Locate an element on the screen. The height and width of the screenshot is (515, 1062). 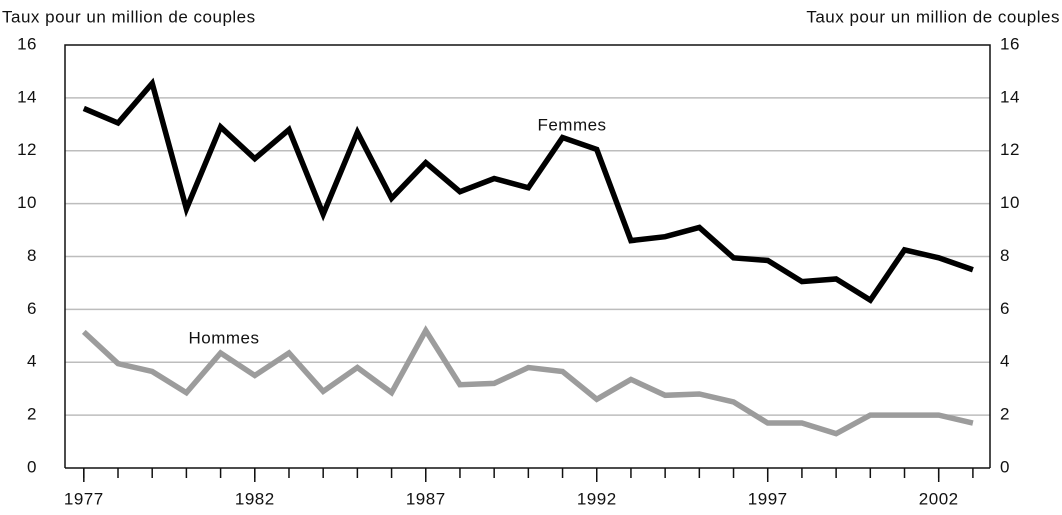
y2-axis-label: Taux pour un million de couples is located at coordinates (933, 16).